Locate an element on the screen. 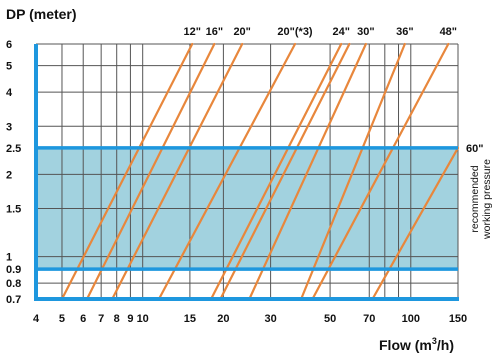 The width and height of the screenshot is (494, 354). x-tick-label: 150 is located at coordinates (458, 319).